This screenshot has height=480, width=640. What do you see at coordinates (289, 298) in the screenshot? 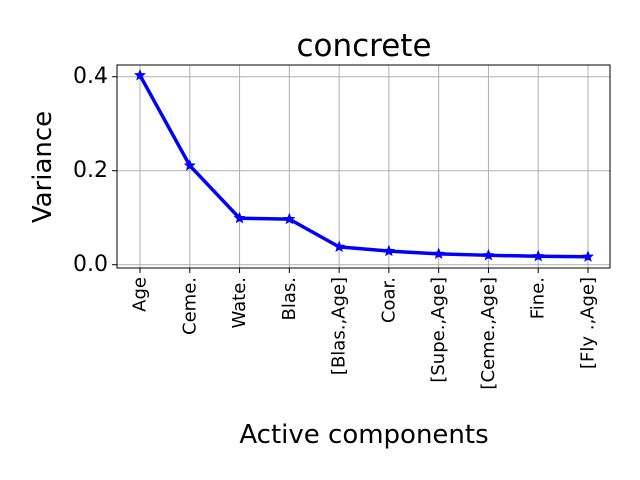
I see `x-tick-label: Blas.` at bounding box center [289, 298].